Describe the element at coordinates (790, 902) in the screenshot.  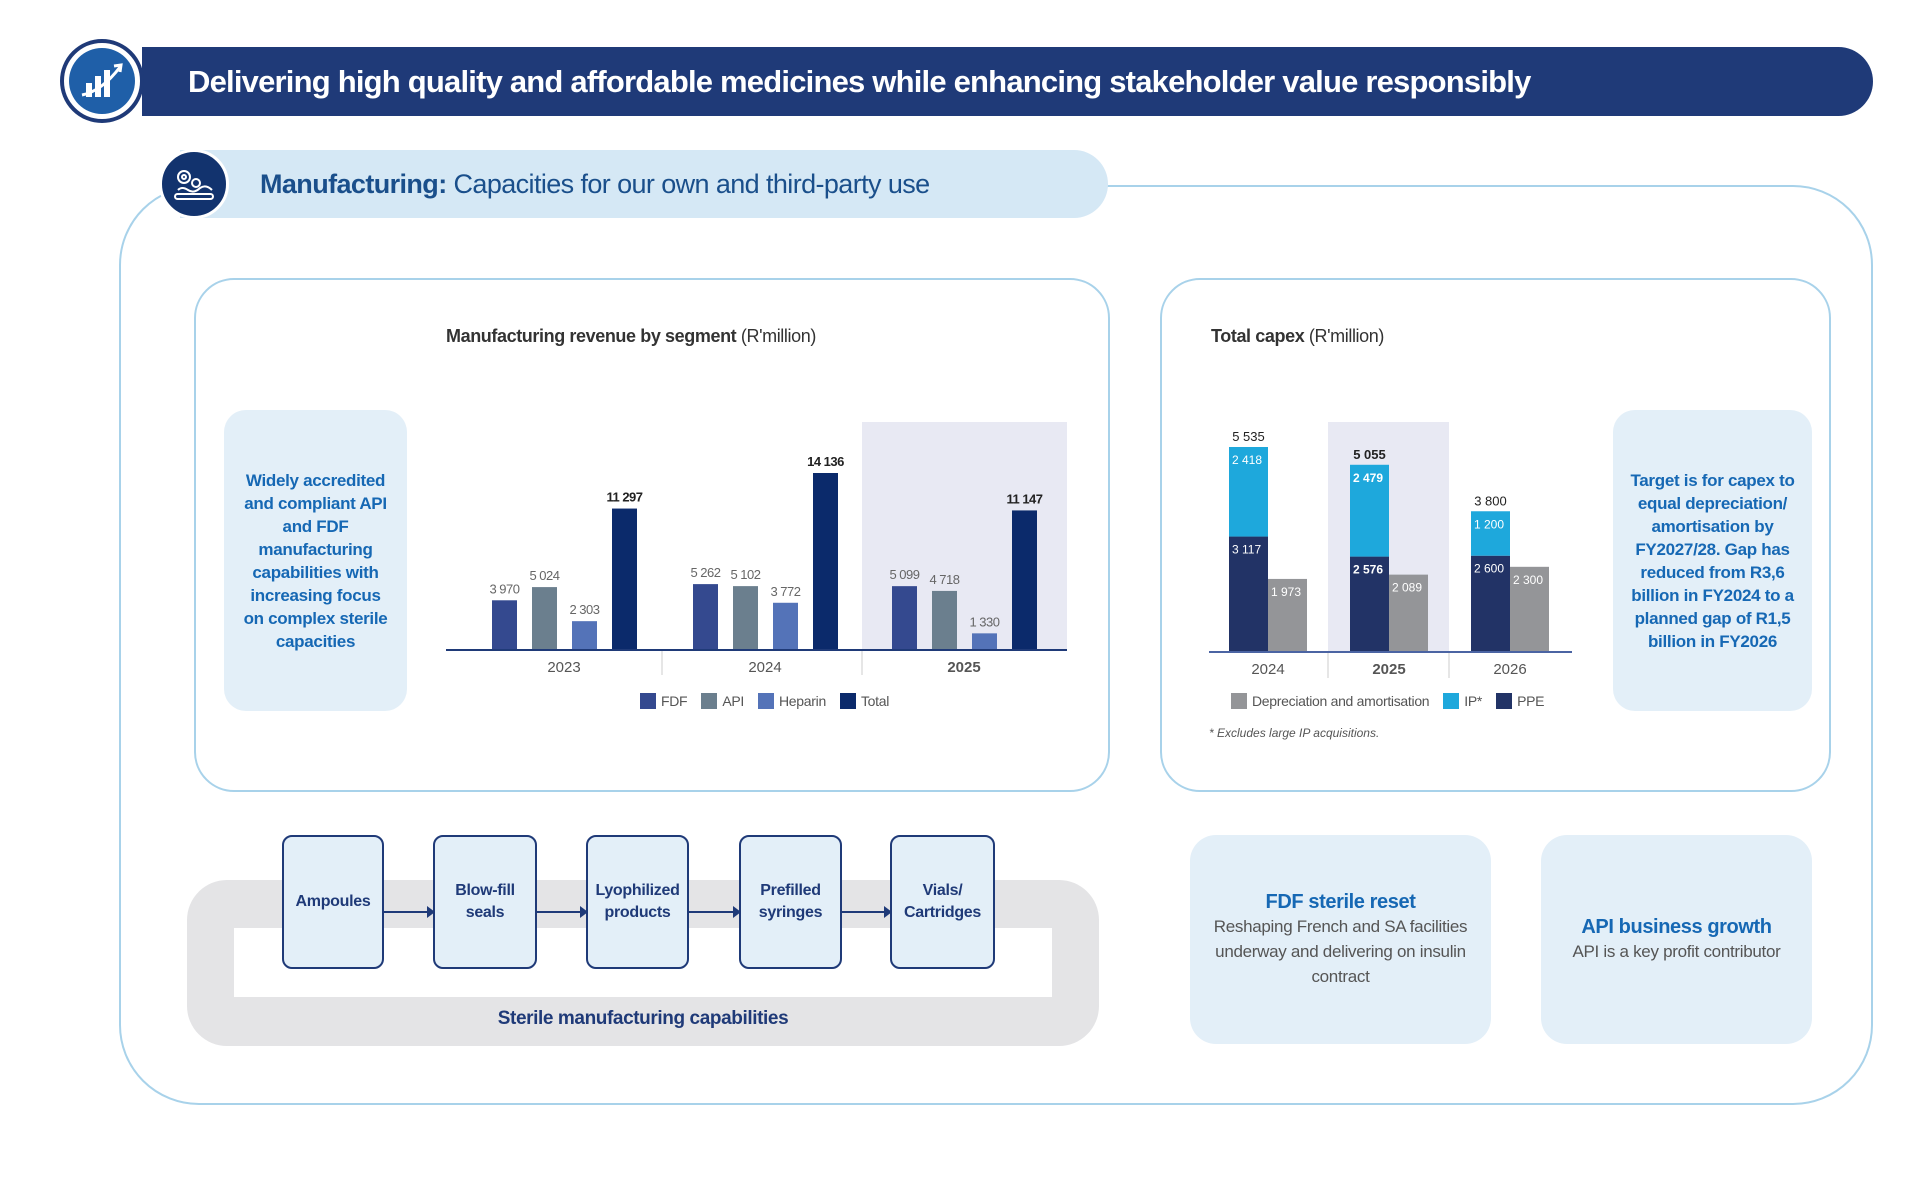
I see `step-prefilled-syringes: Prefilled syringes` at that location.